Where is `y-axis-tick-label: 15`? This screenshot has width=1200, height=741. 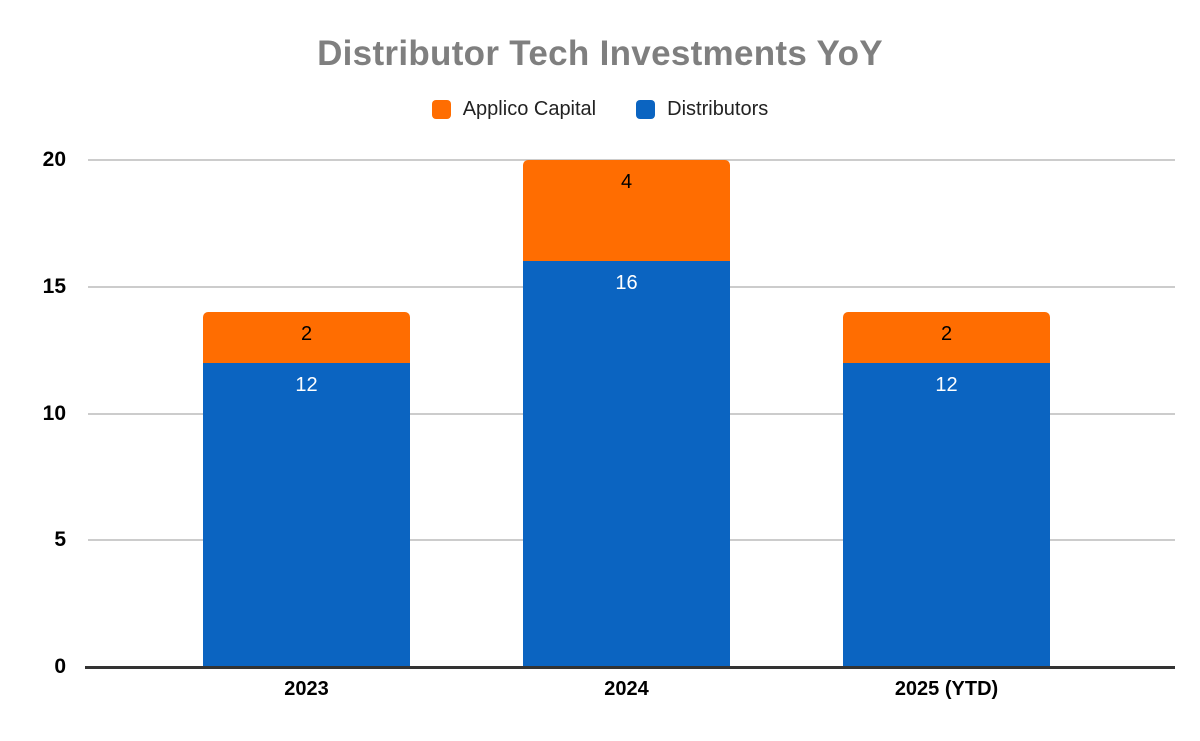
y-axis-tick-label: 15 is located at coordinates (54, 286).